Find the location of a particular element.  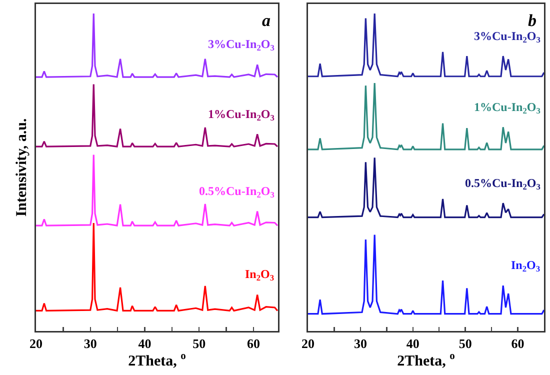

y-axis-title: Intensivity, a.u. is located at coordinates (22, 167).